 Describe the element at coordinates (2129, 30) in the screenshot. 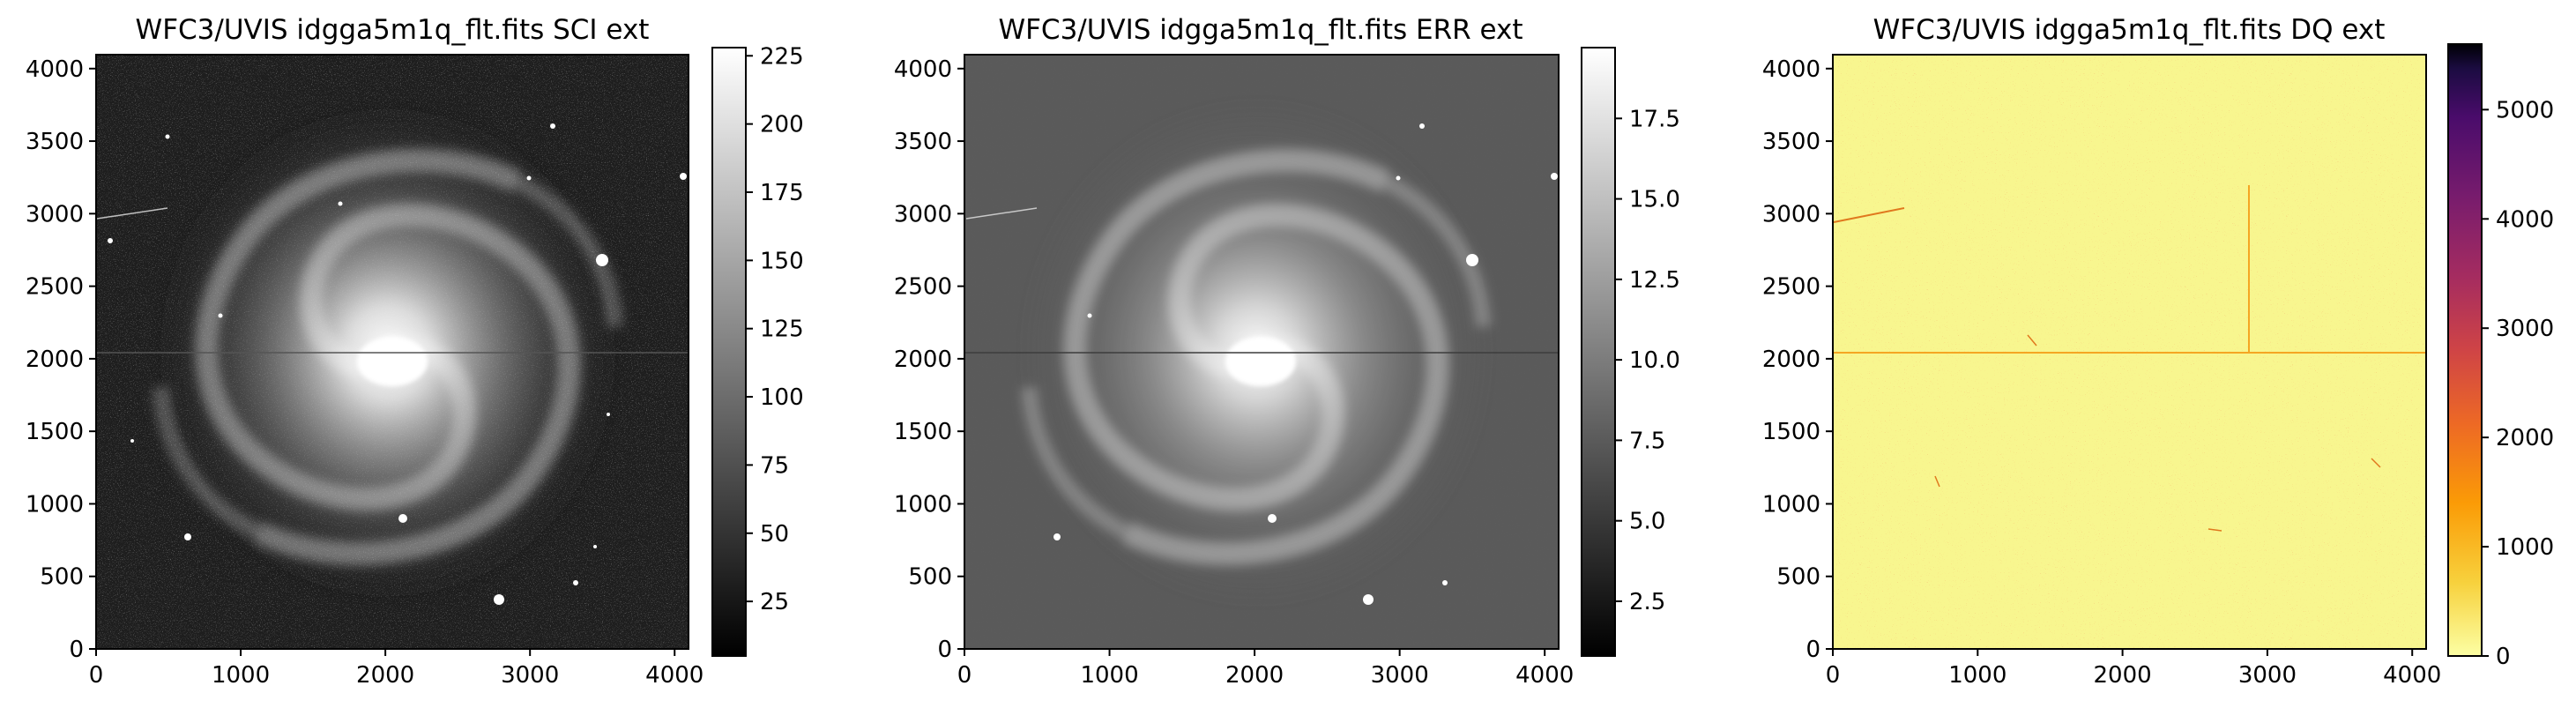

I see `panel-dq-title: WFC3/UVIS idgga5m1q_flt.fits DQ ext` at that location.